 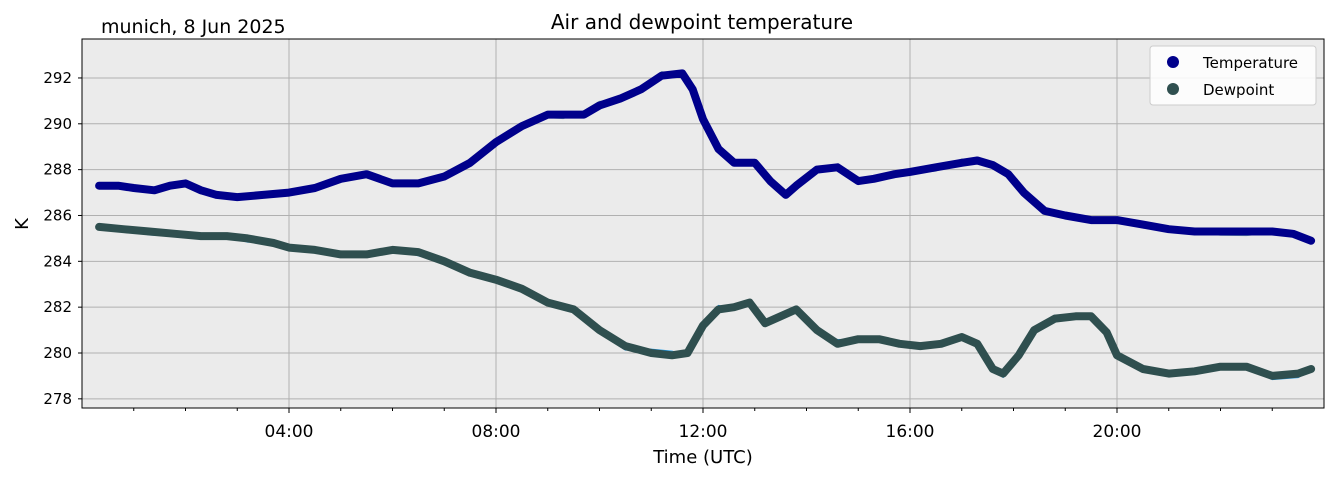 What do you see at coordinates (57, 124) in the screenshot?
I see `y-tick-label: 290` at bounding box center [57, 124].